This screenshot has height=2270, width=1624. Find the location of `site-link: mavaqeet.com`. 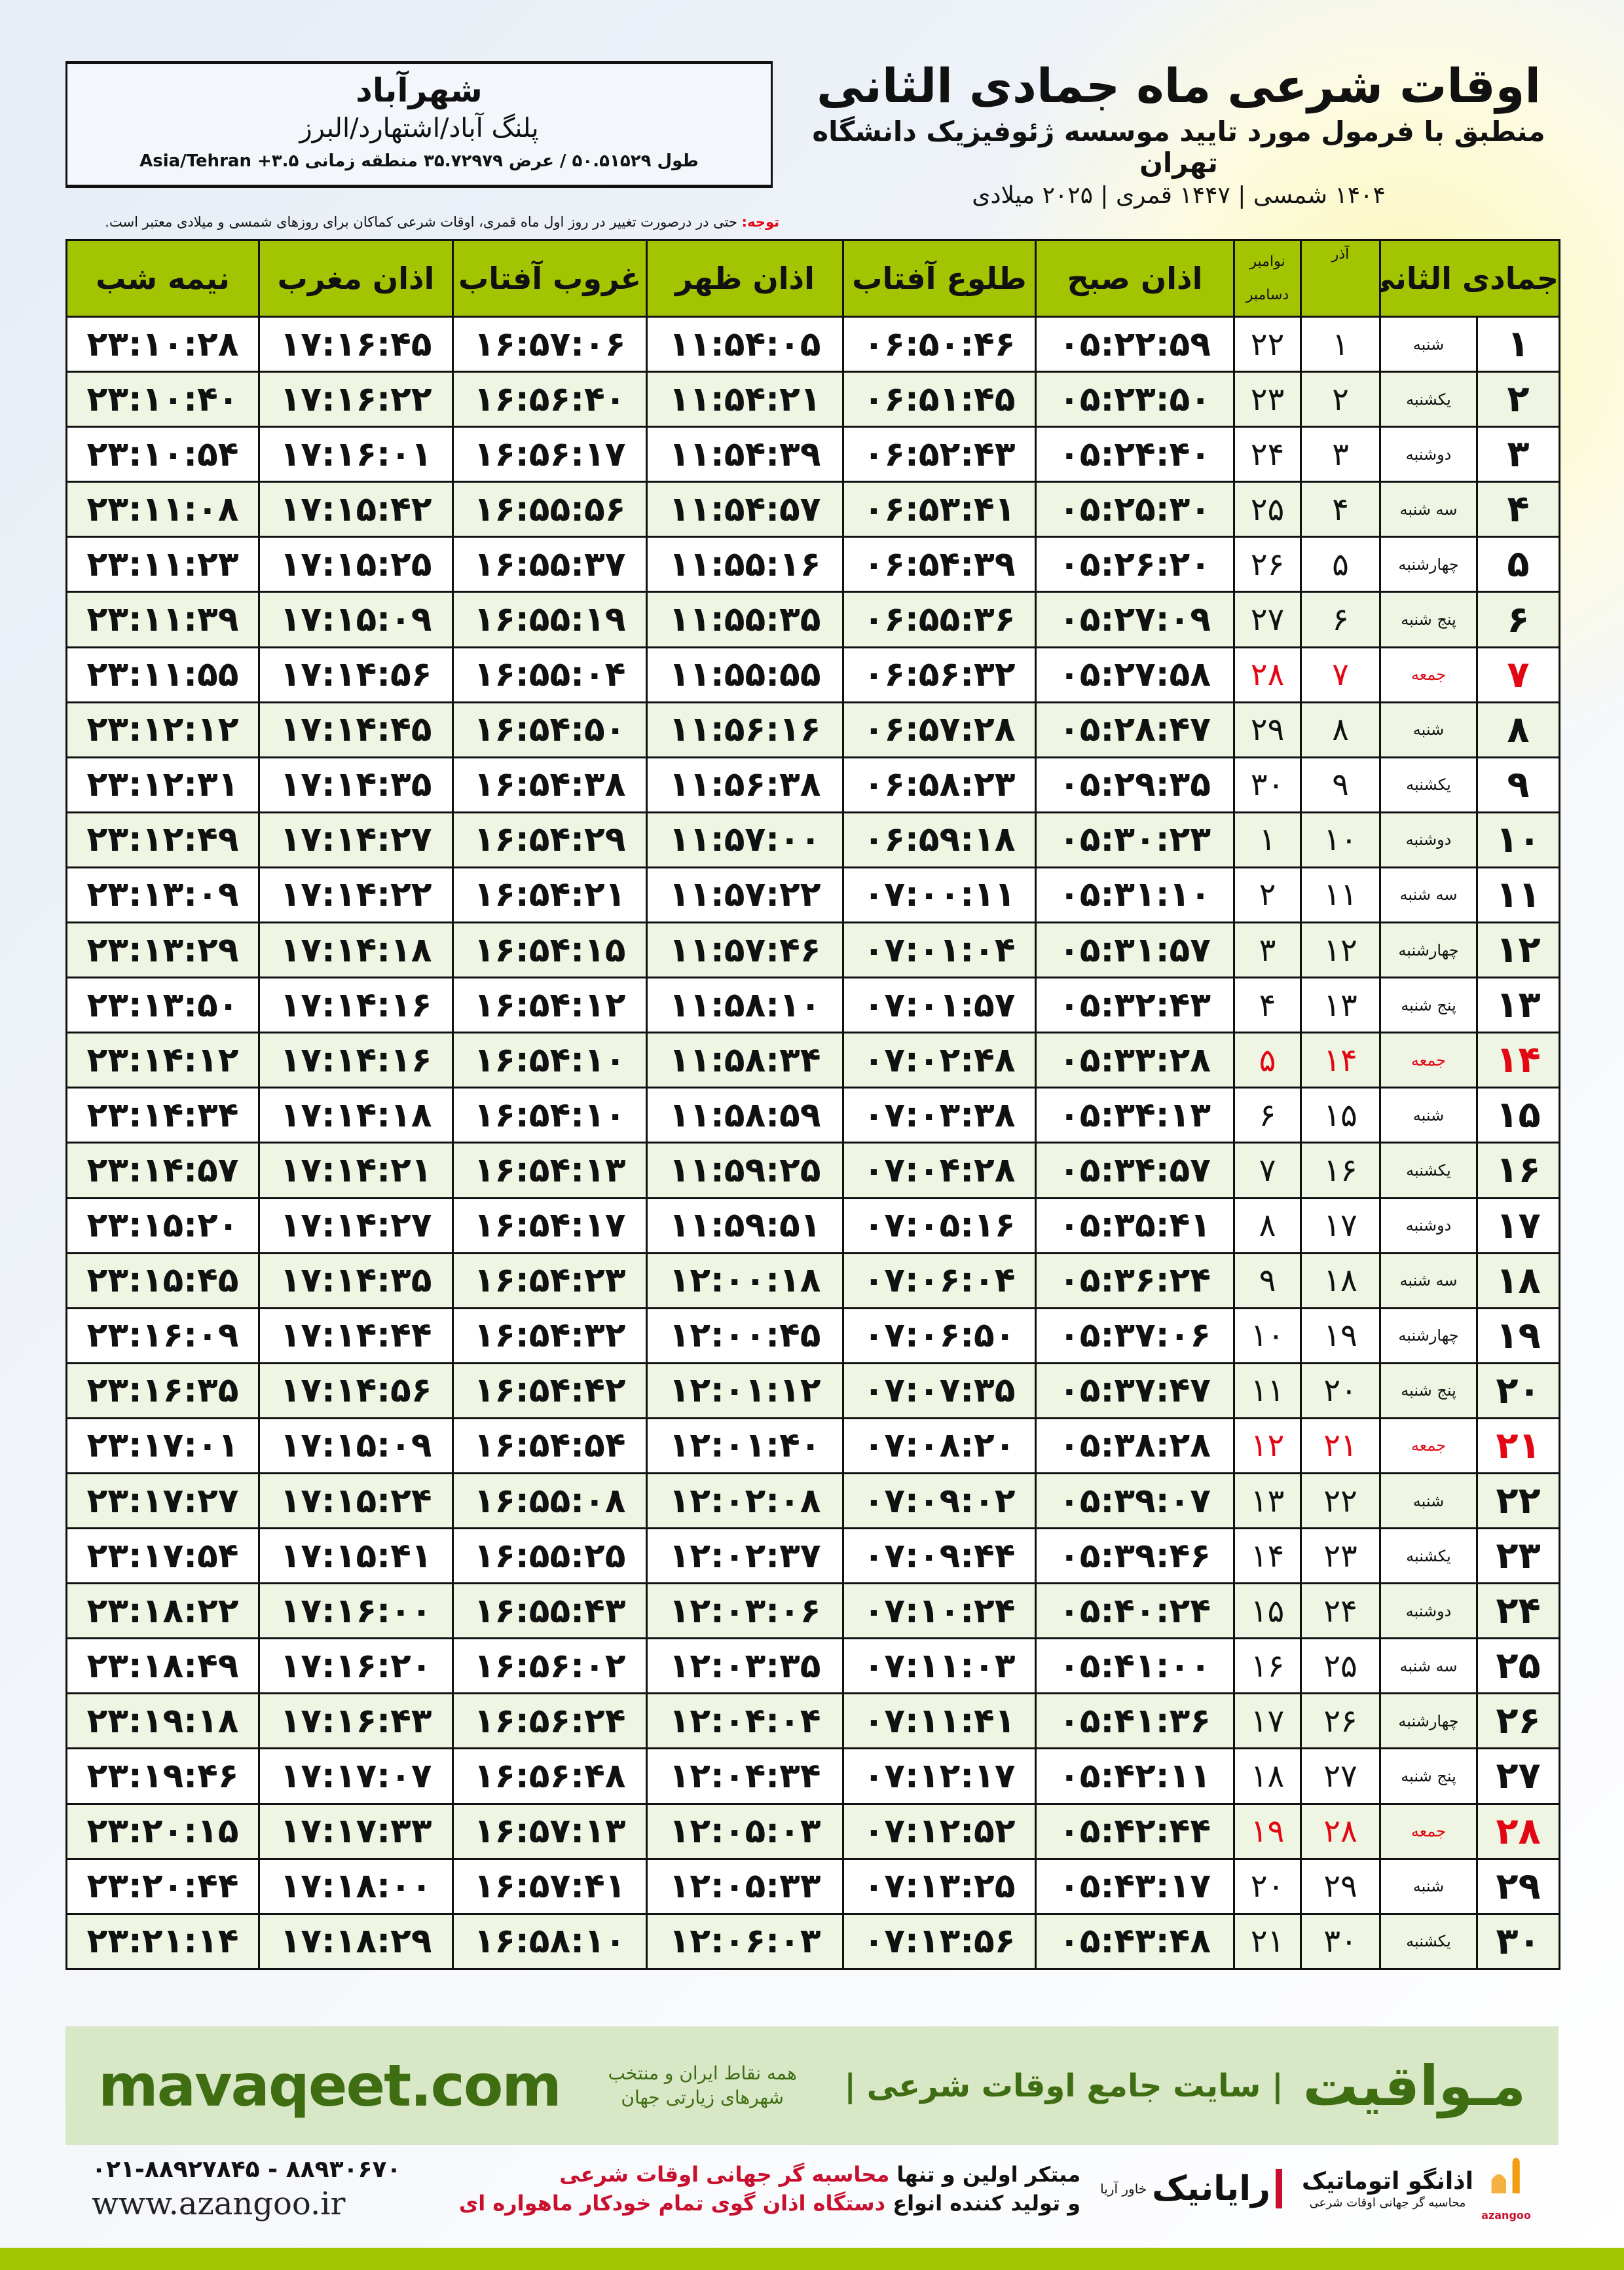

site-link: mavaqeet.com is located at coordinates (330, 2085).